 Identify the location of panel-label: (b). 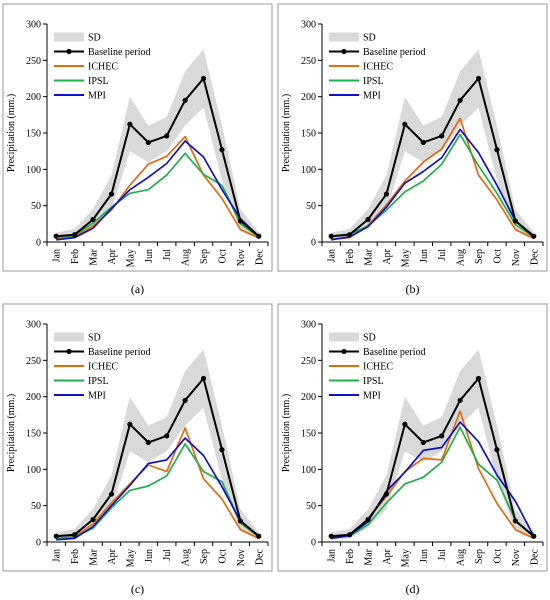
(413, 289).